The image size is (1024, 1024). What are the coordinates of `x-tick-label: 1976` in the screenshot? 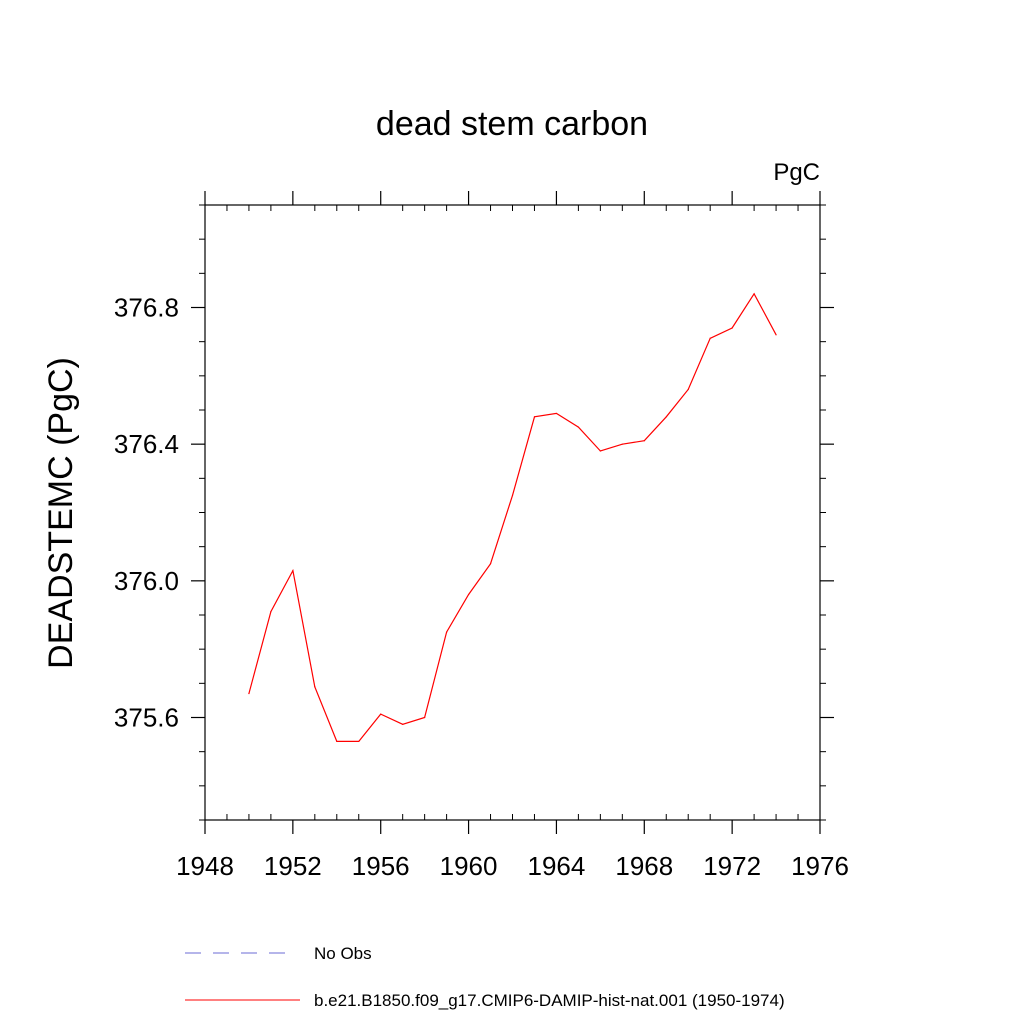 It's located at (820, 866).